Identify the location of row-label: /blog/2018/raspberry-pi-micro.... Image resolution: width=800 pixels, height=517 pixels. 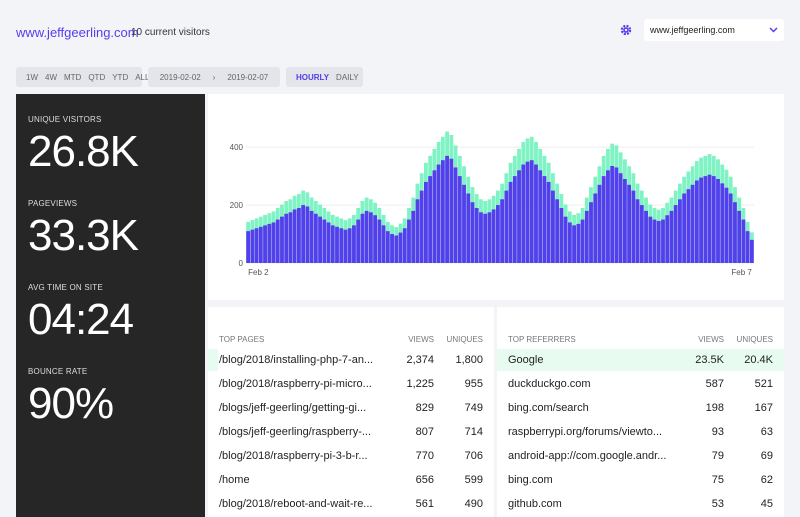
(295, 384).